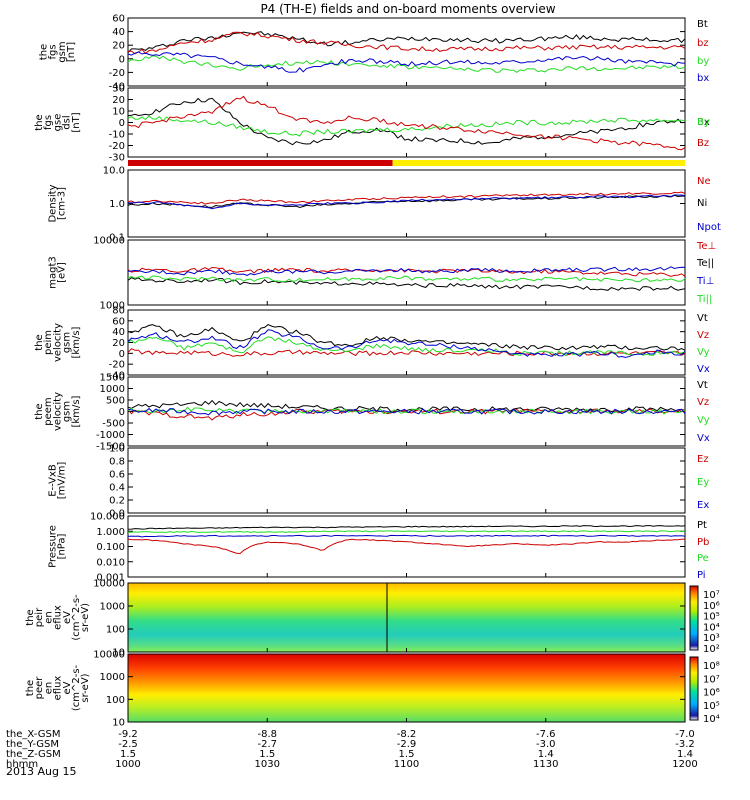  Describe the element at coordinates (53, 546) in the screenshot. I see `y-axis-label-line: Pressure` at that location.